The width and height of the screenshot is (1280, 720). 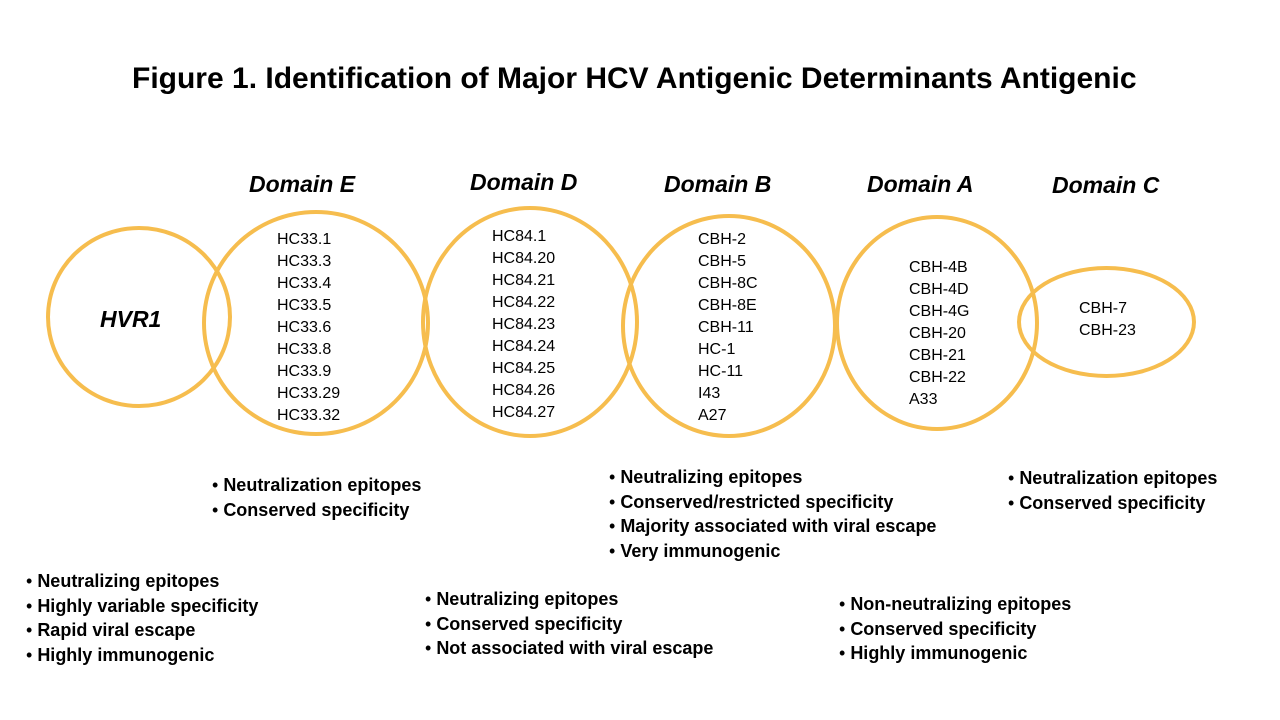 I want to click on antibody-item: HC33.3, so click(x=304, y=261).